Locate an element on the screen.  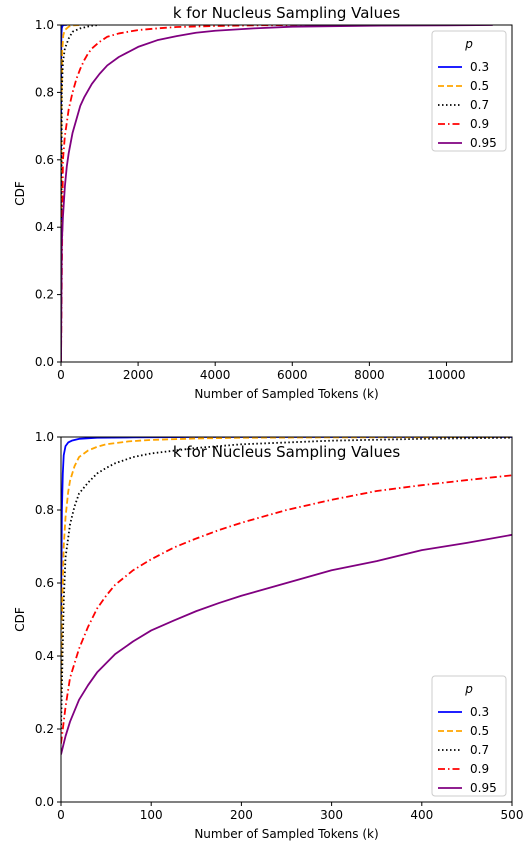
x-tick-label: 6000 is located at coordinates (292, 375).